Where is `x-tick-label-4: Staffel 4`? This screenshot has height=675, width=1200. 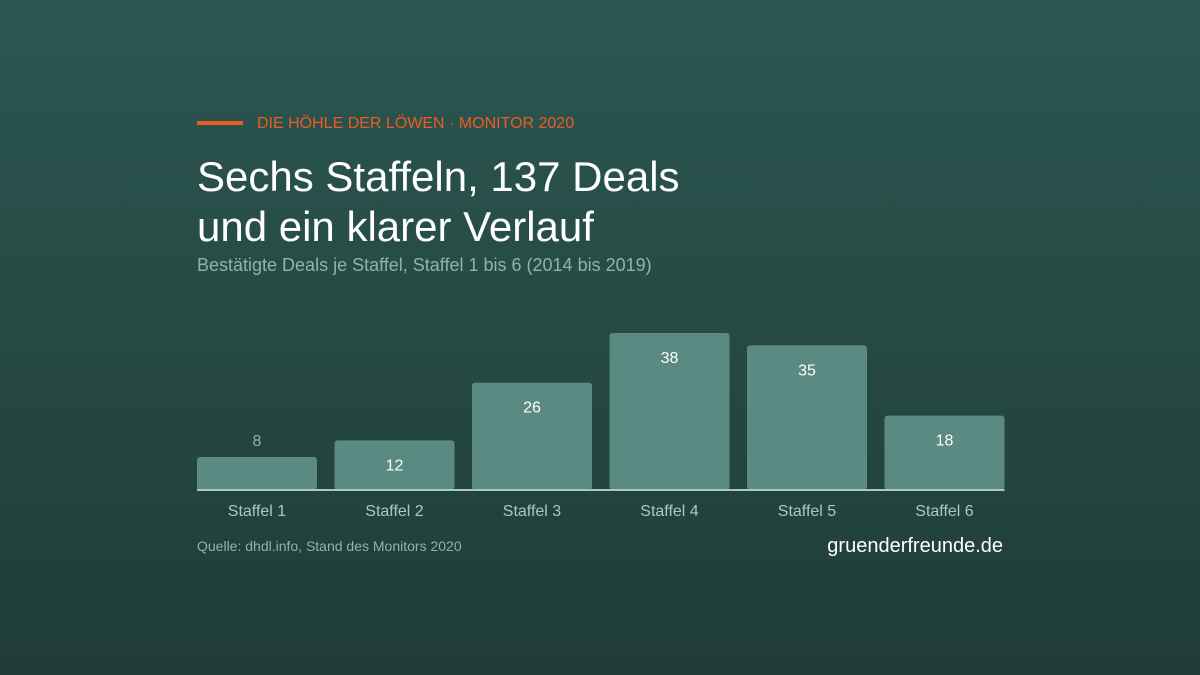 x-tick-label-4: Staffel 4 is located at coordinates (669, 511).